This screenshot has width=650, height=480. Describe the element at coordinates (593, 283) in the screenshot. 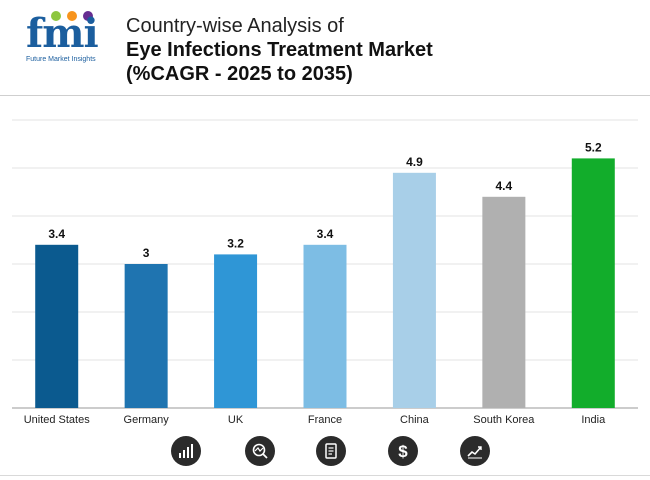

I see `bar-india` at that location.